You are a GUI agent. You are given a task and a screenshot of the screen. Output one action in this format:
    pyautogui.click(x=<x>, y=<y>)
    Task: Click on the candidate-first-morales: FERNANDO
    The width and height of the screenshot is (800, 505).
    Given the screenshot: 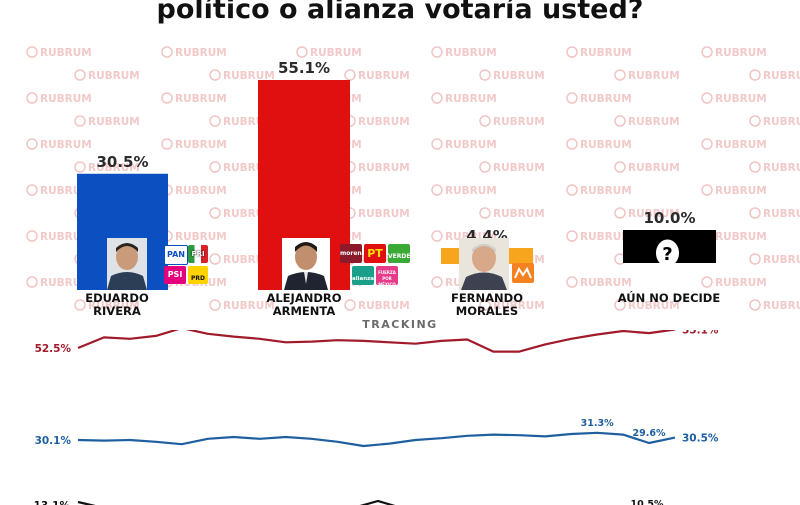 What is the action you would take?
    pyautogui.click(x=487, y=298)
    